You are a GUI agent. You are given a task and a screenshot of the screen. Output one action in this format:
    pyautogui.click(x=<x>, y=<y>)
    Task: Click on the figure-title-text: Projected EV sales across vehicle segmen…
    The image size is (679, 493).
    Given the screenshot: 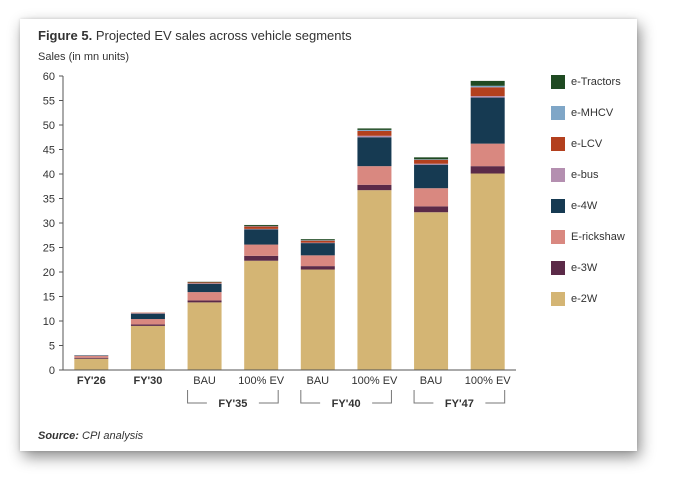 What is the action you would take?
    pyautogui.click(x=223, y=35)
    